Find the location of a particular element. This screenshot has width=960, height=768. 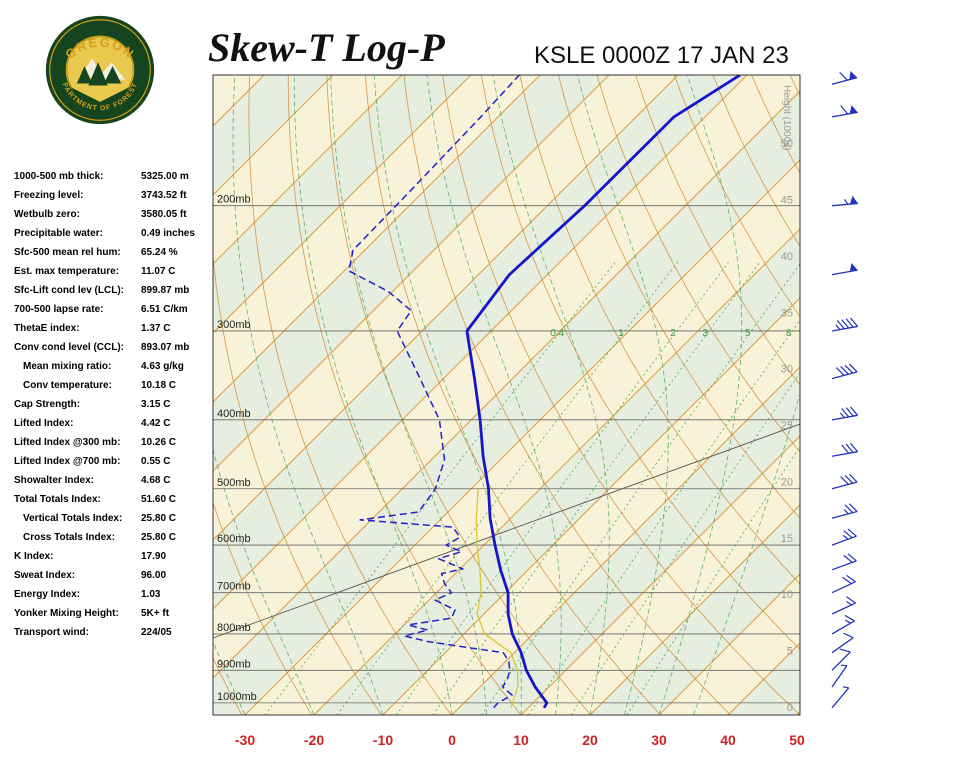

index-row: Yonker Mixing Height: 5K+ ft is located at coordinates (116, 613).